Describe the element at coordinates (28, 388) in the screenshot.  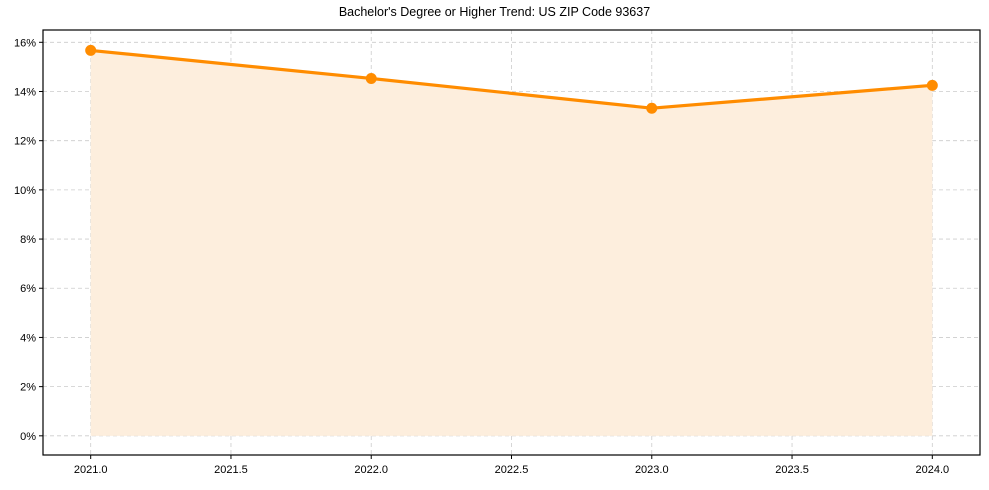
I see `y-tick-label: 2%` at that location.